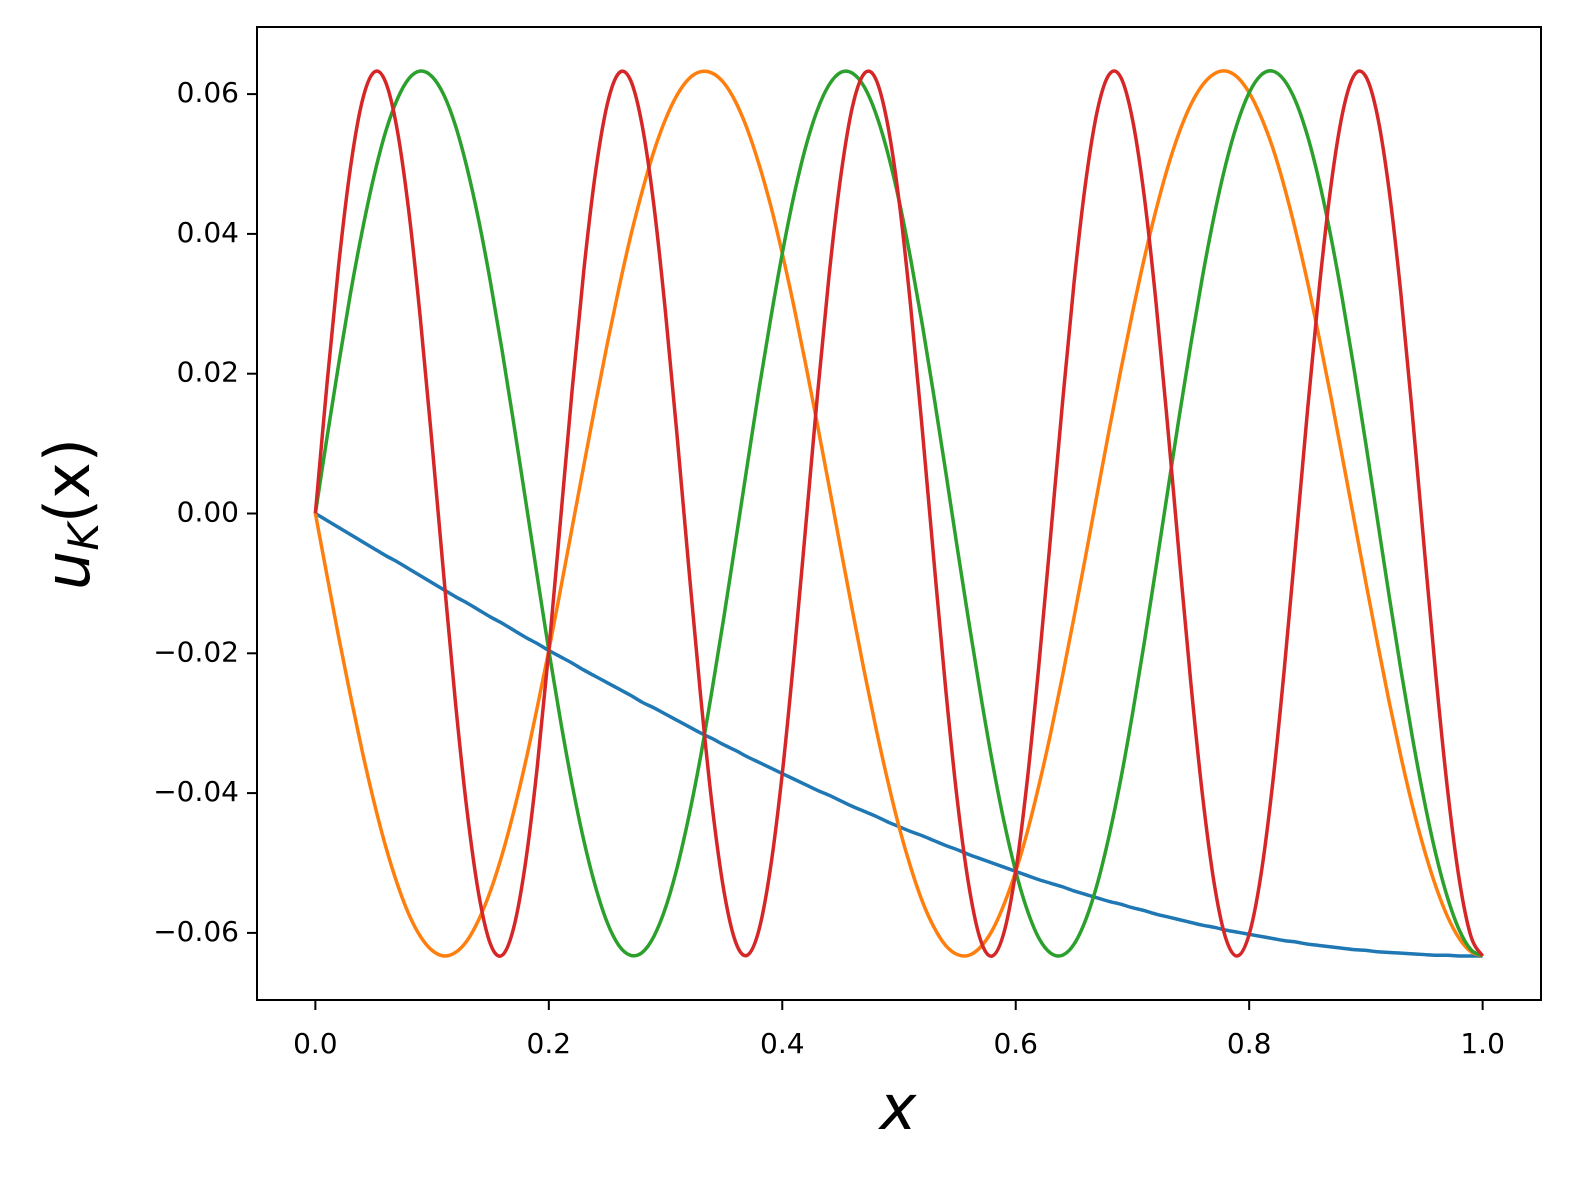 Image resolution: width=1577 pixels, height=1189 pixels. I want to click on y-tick-label: 0.06, so click(208, 92).